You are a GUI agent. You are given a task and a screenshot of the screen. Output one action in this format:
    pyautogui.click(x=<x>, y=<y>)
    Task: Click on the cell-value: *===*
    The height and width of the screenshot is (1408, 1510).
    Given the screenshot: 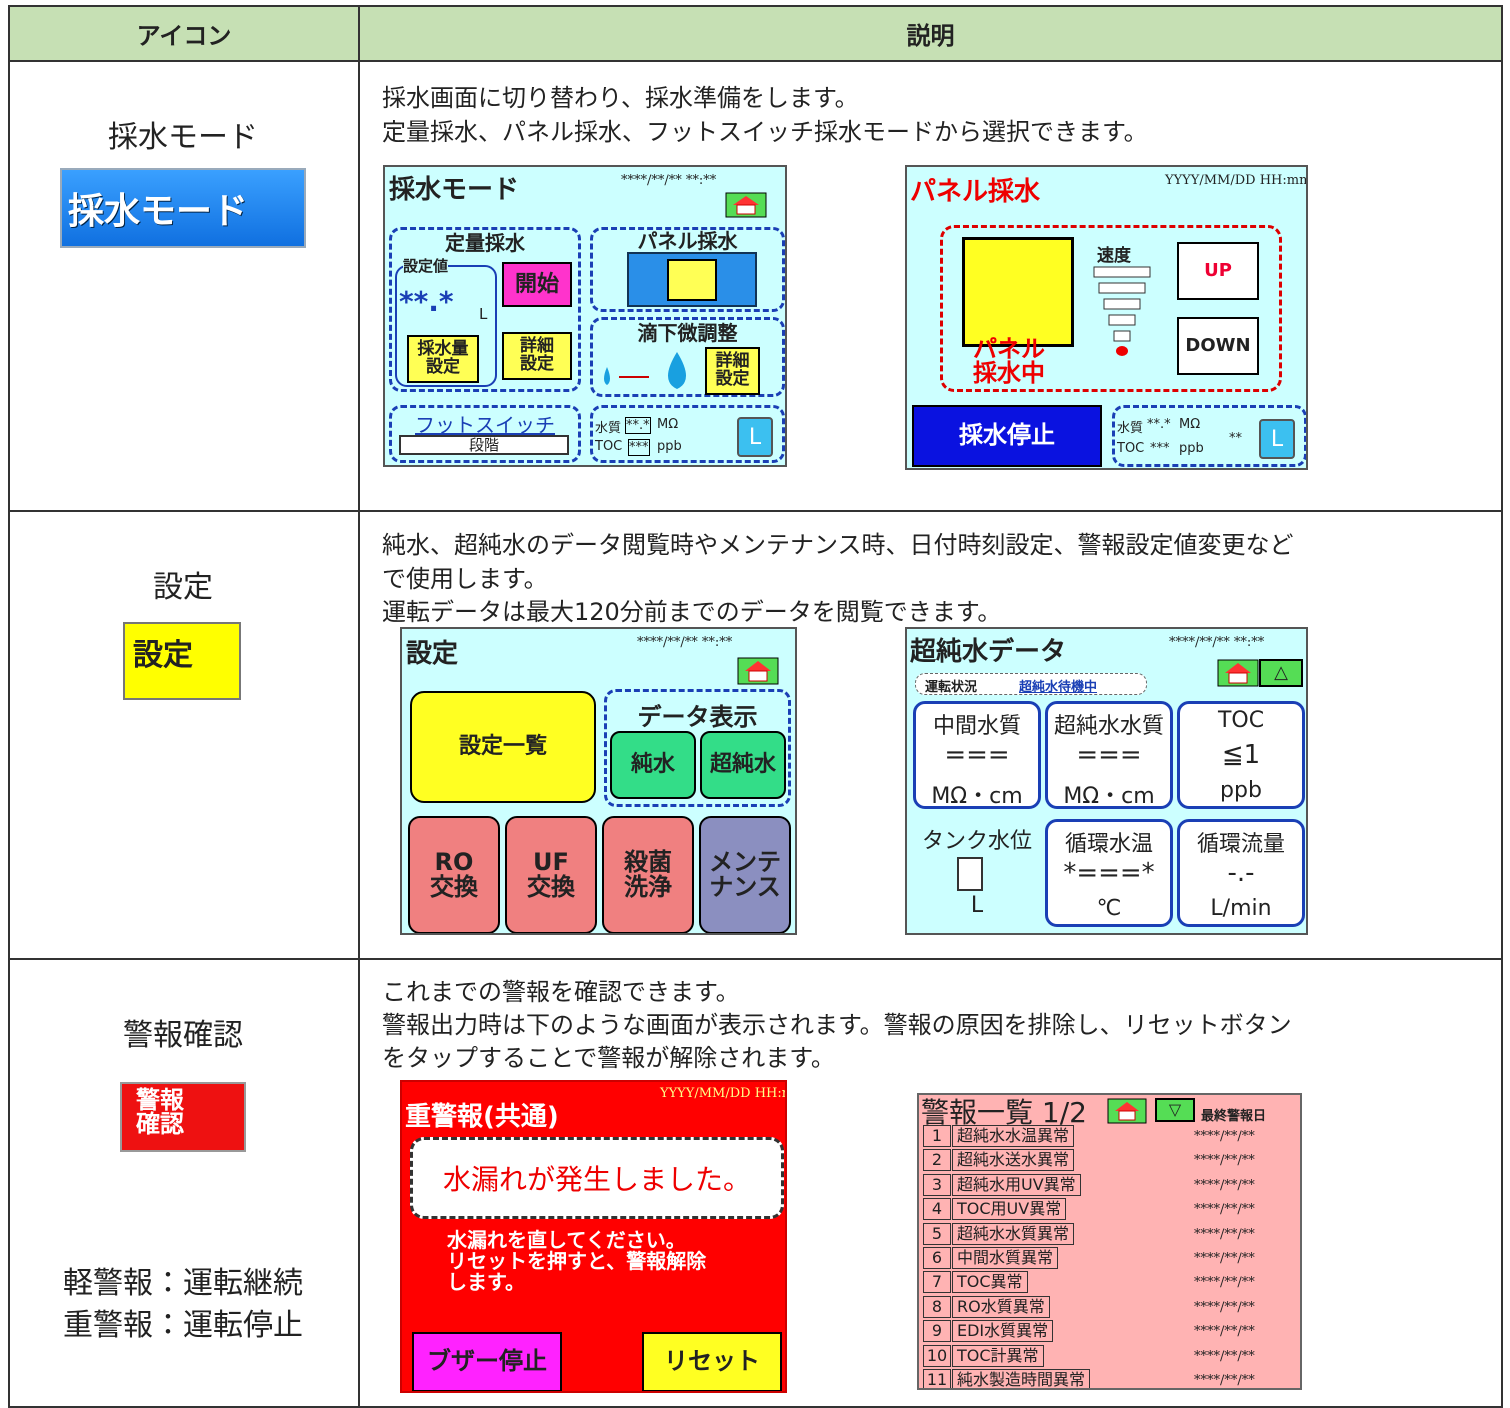 What is the action you would take?
    pyautogui.click(x=1109, y=873)
    